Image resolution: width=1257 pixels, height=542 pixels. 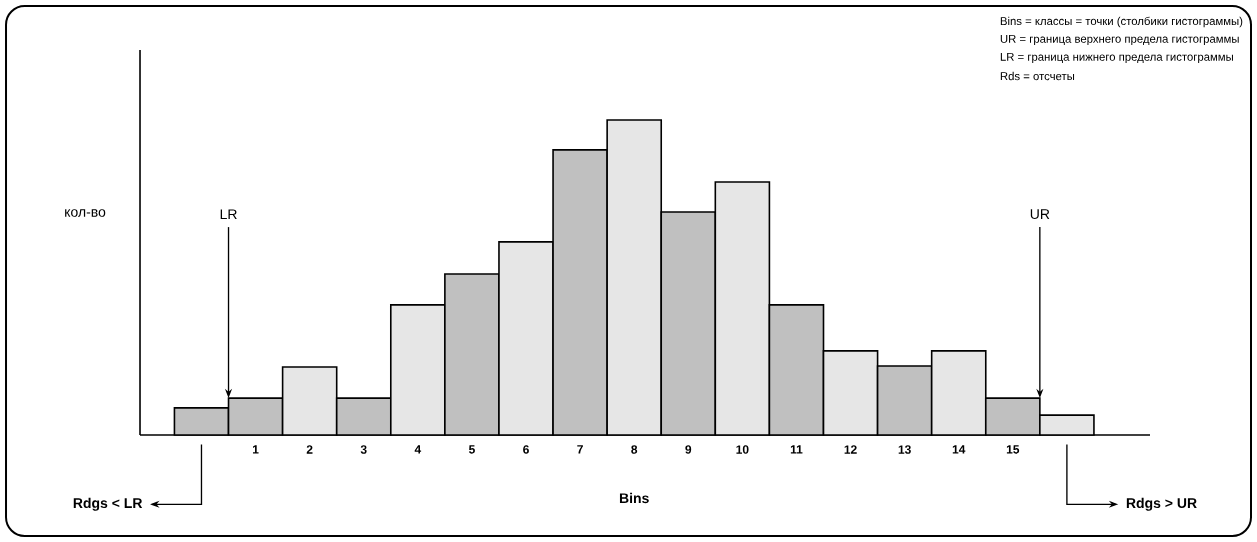 What do you see at coordinates (904, 449) in the screenshot?
I see `x-tick-label: 13` at bounding box center [904, 449].